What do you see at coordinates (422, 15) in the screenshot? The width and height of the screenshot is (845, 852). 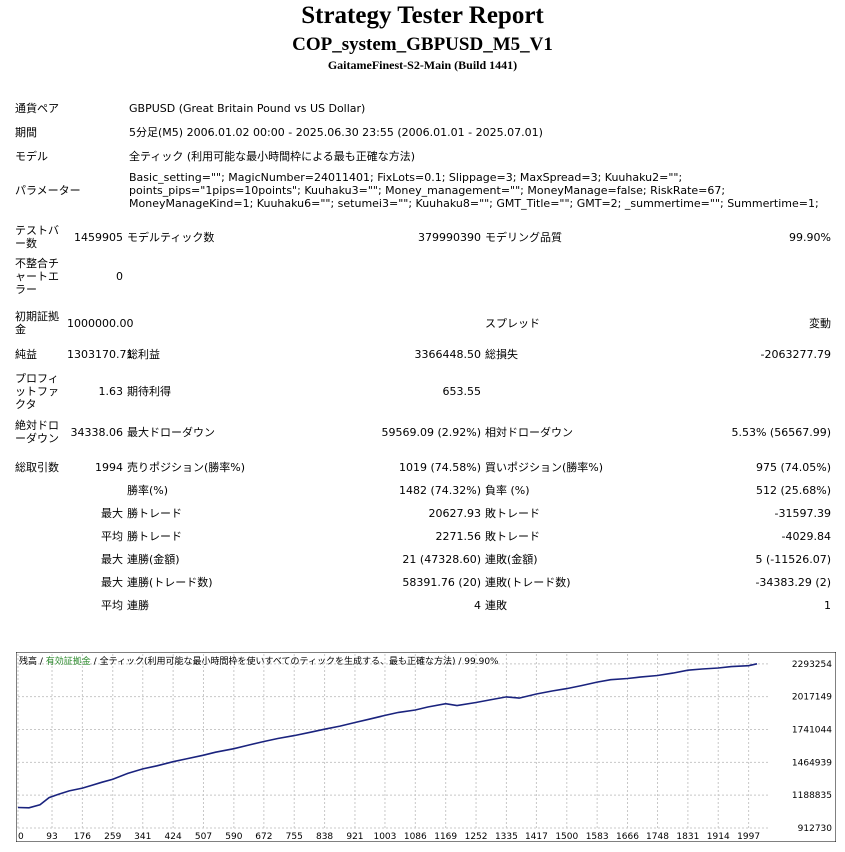 I see `report-title: Strategy Tester Report` at bounding box center [422, 15].